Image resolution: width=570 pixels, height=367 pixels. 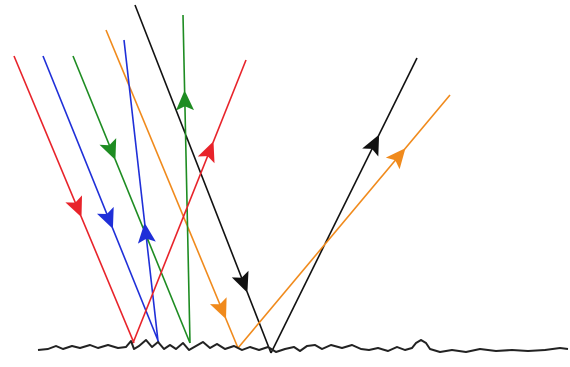 What do you see at coordinates (185, 100) in the screenshot?
I see `green-reflected-ray-arrowhead` at bounding box center [185, 100].